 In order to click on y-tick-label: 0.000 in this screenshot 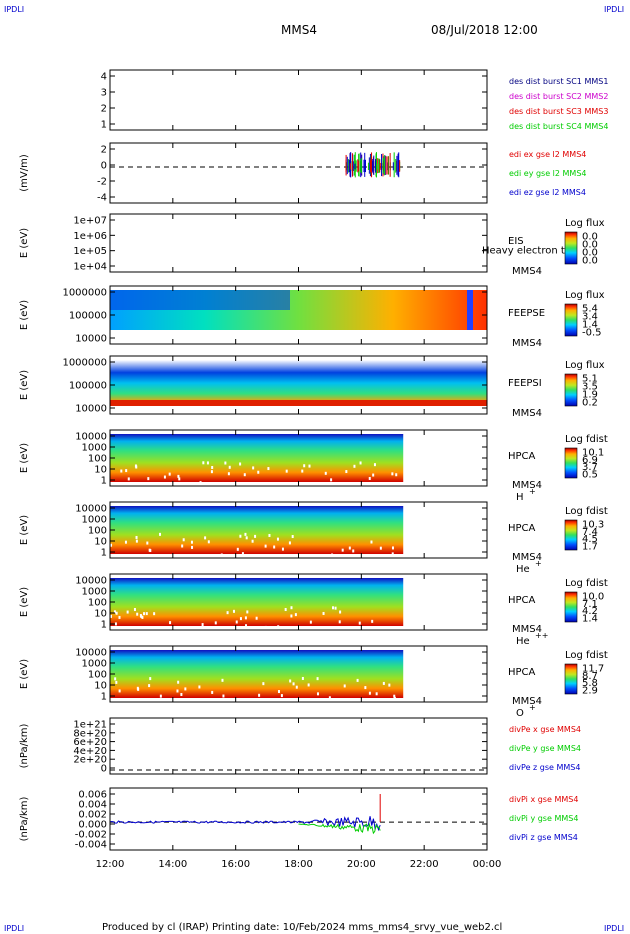, I will do `click(92, 825)`.